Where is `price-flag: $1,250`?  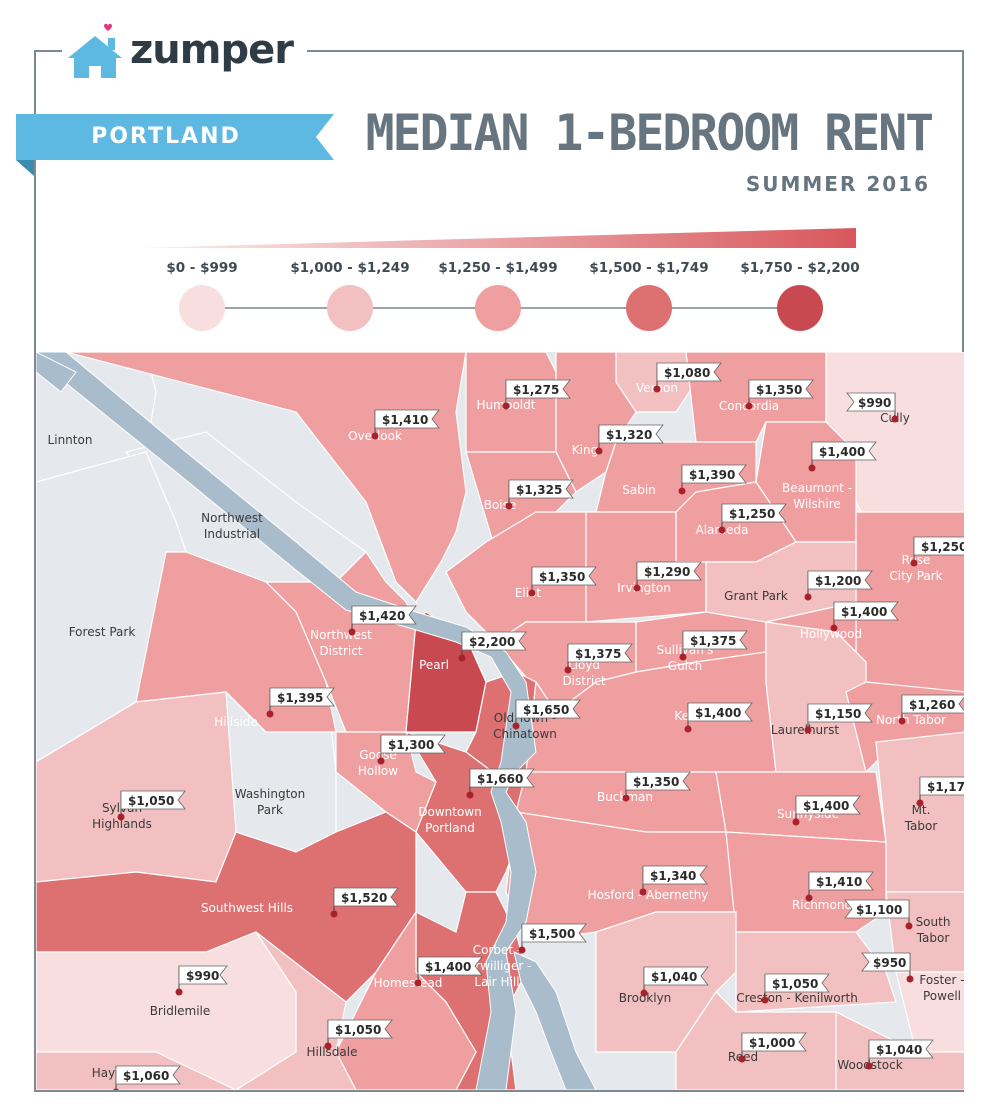
price-flag: $1,250 is located at coordinates (938, 551).